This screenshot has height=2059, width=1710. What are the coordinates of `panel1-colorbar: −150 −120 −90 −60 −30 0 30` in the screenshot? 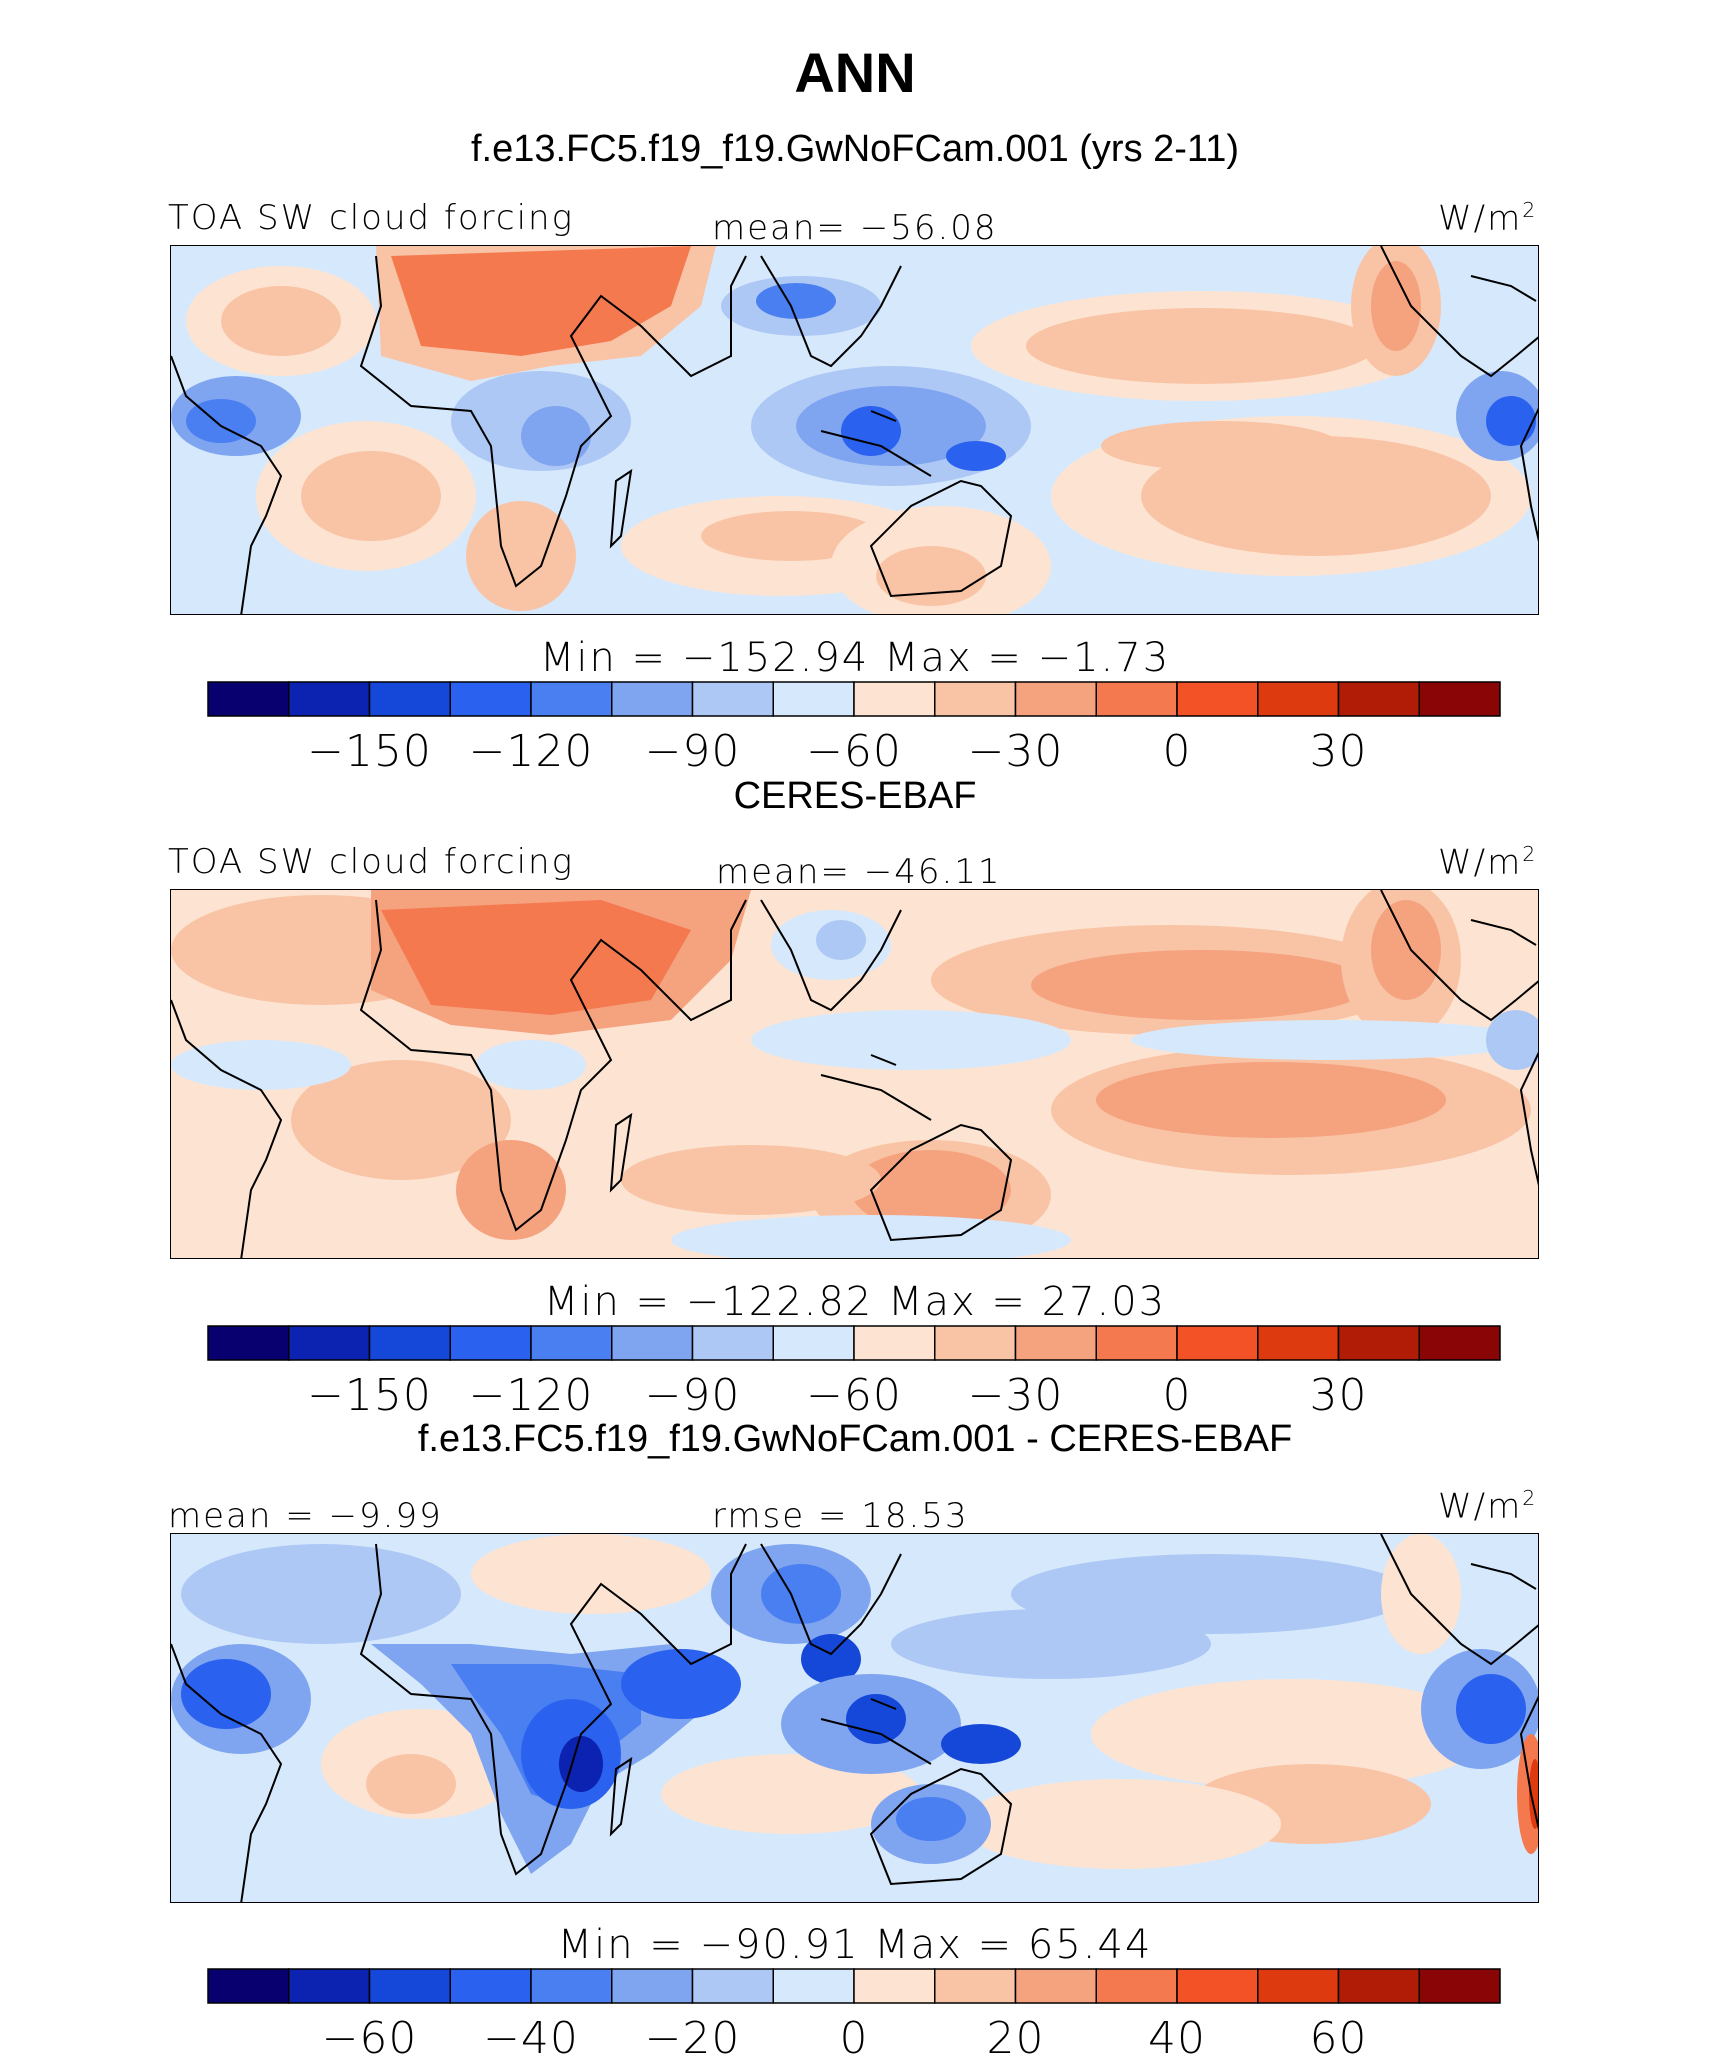 It's located at (854, 729).